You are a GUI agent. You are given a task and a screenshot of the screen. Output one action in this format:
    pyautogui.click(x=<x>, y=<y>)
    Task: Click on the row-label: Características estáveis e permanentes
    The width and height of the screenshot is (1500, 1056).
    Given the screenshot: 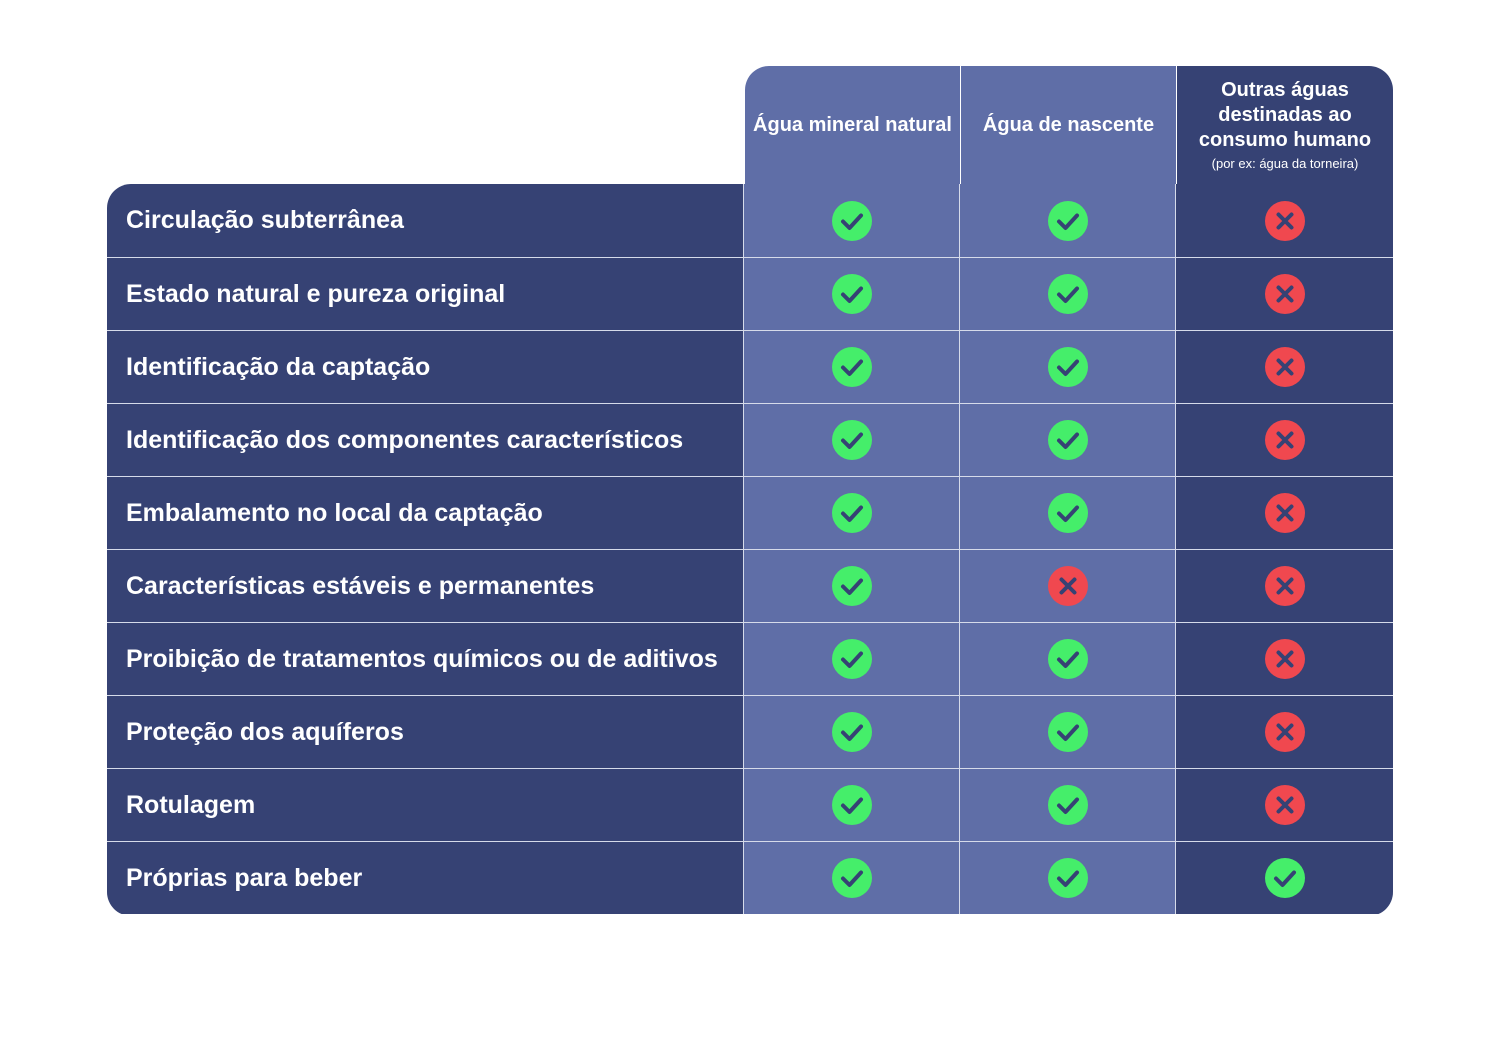 What is the action you would take?
    pyautogui.click(x=425, y=586)
    